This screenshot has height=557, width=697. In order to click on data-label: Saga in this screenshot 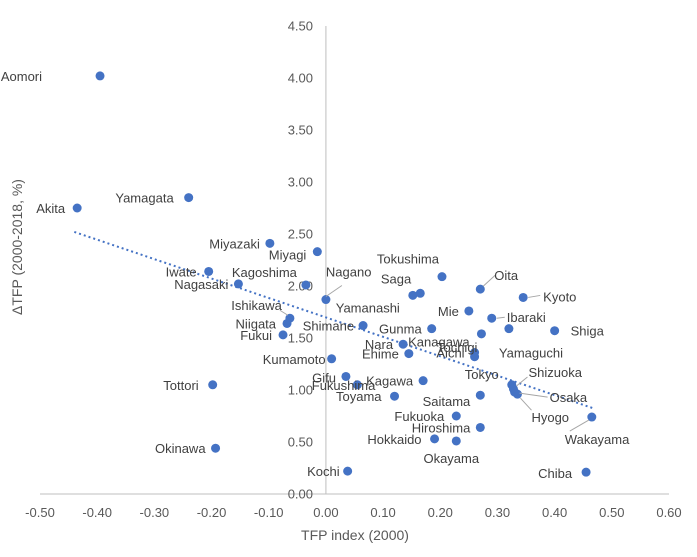, I will do `click(396, 278)`.